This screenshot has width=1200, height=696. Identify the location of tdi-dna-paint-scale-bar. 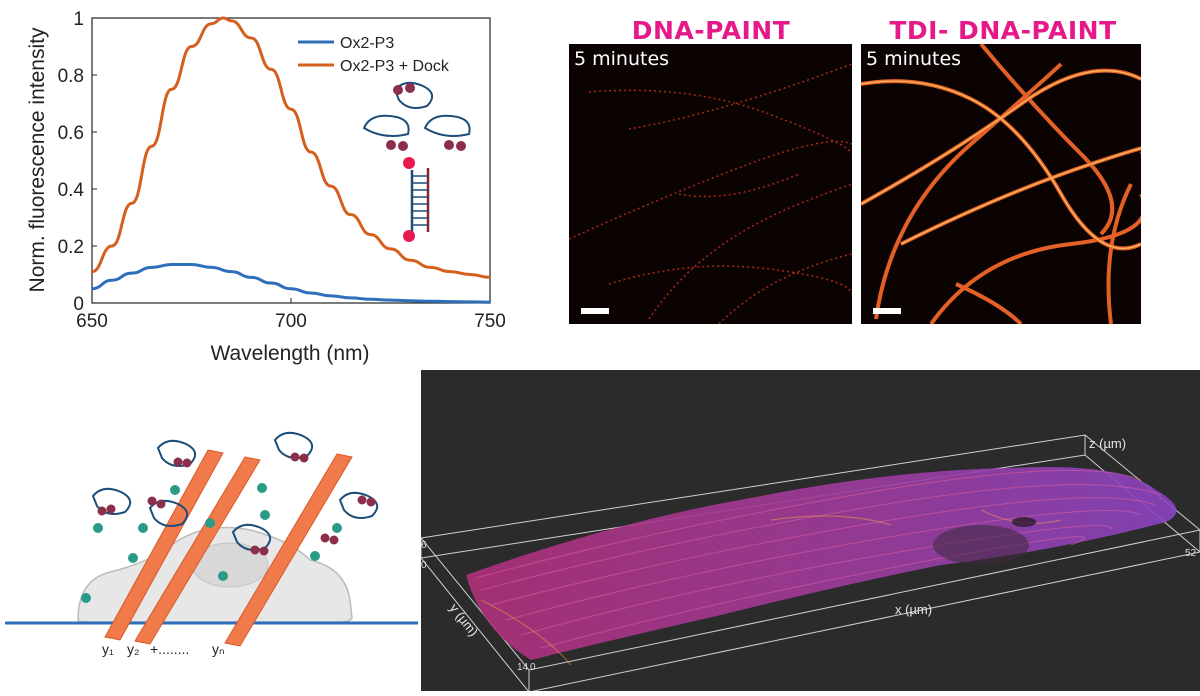
(887, 311).